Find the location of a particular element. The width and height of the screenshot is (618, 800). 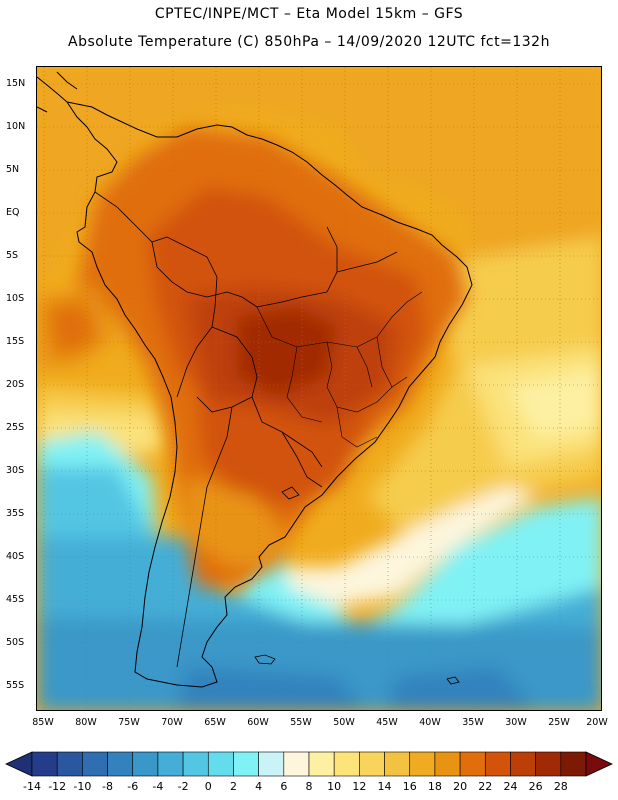

lat-label-35s: 35S is located at coordinates (15, 513).